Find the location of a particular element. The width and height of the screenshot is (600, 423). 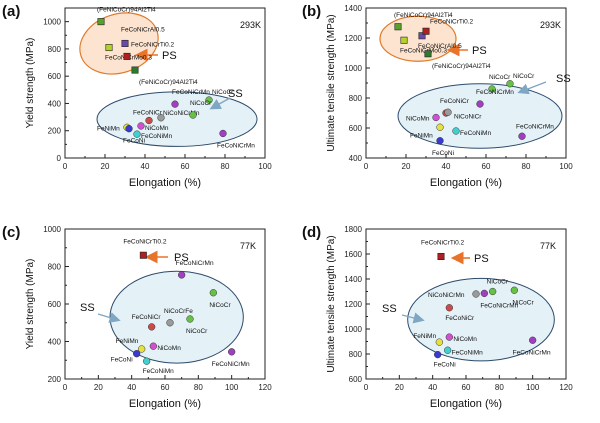

x-axis-label: Elongation (%) is located at coordinates (466, 183).